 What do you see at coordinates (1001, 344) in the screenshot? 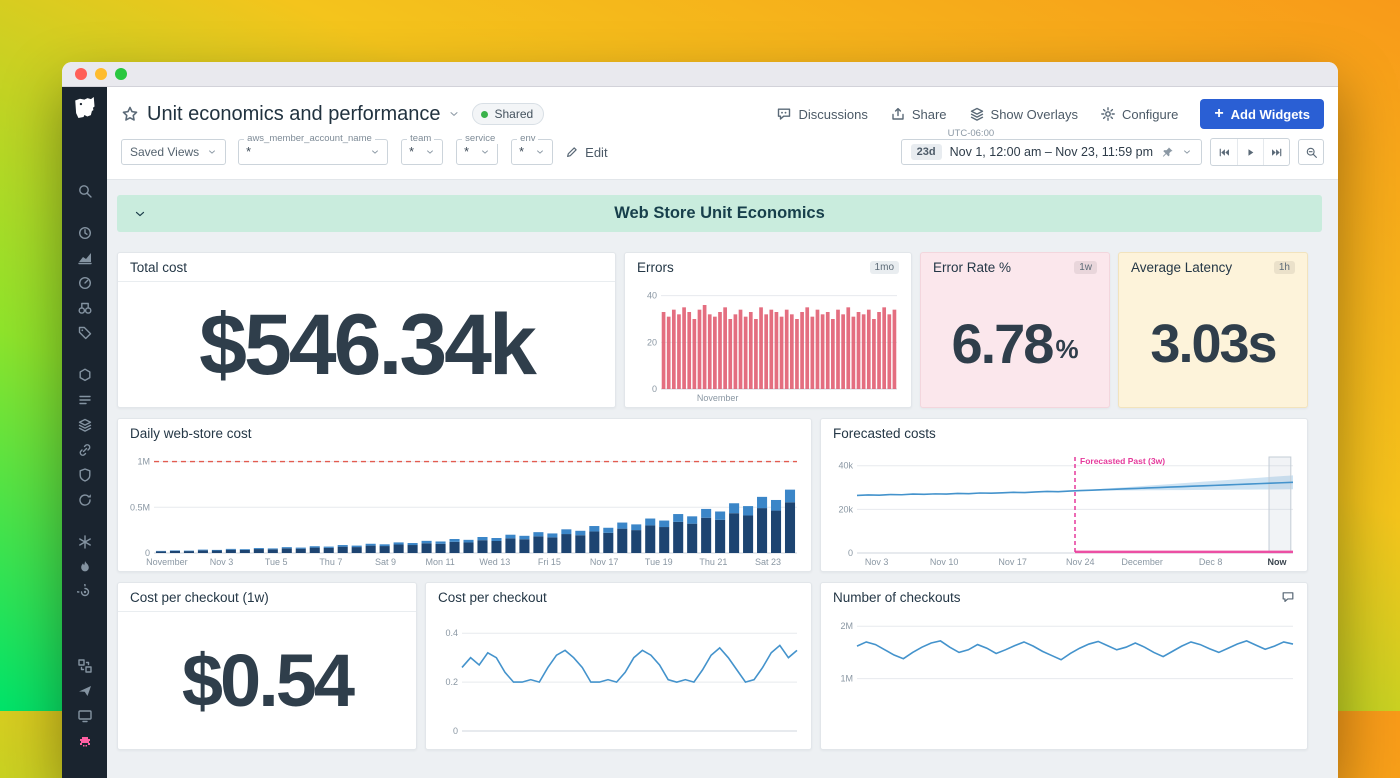
I see `error-rate-value: 6.78` at bounding box center [1001, 344].